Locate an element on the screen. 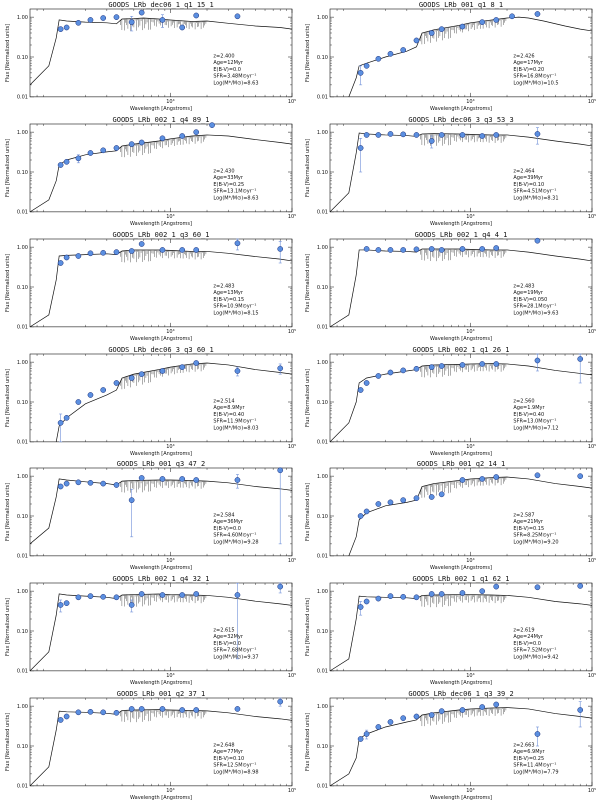 This screenshot has width=600, height=804. fit-annotation: Log(M*/M⊙)=7.79 is located at coordinates (535, 773).